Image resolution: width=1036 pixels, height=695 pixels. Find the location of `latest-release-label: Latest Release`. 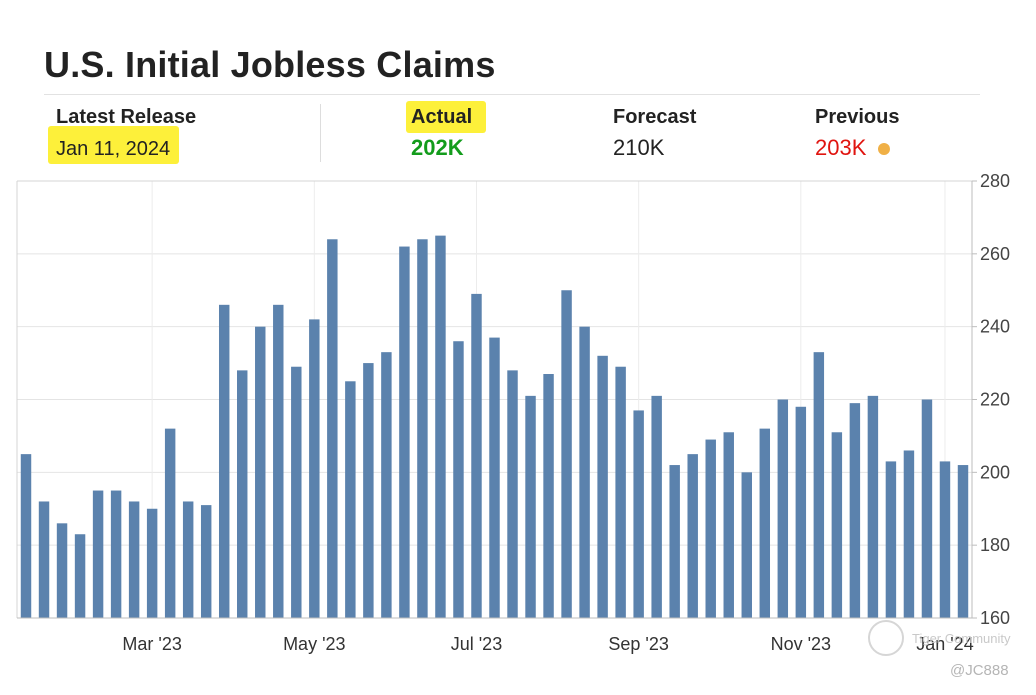

latest-release-label: Latest Release is located at coordinates (126, 117).